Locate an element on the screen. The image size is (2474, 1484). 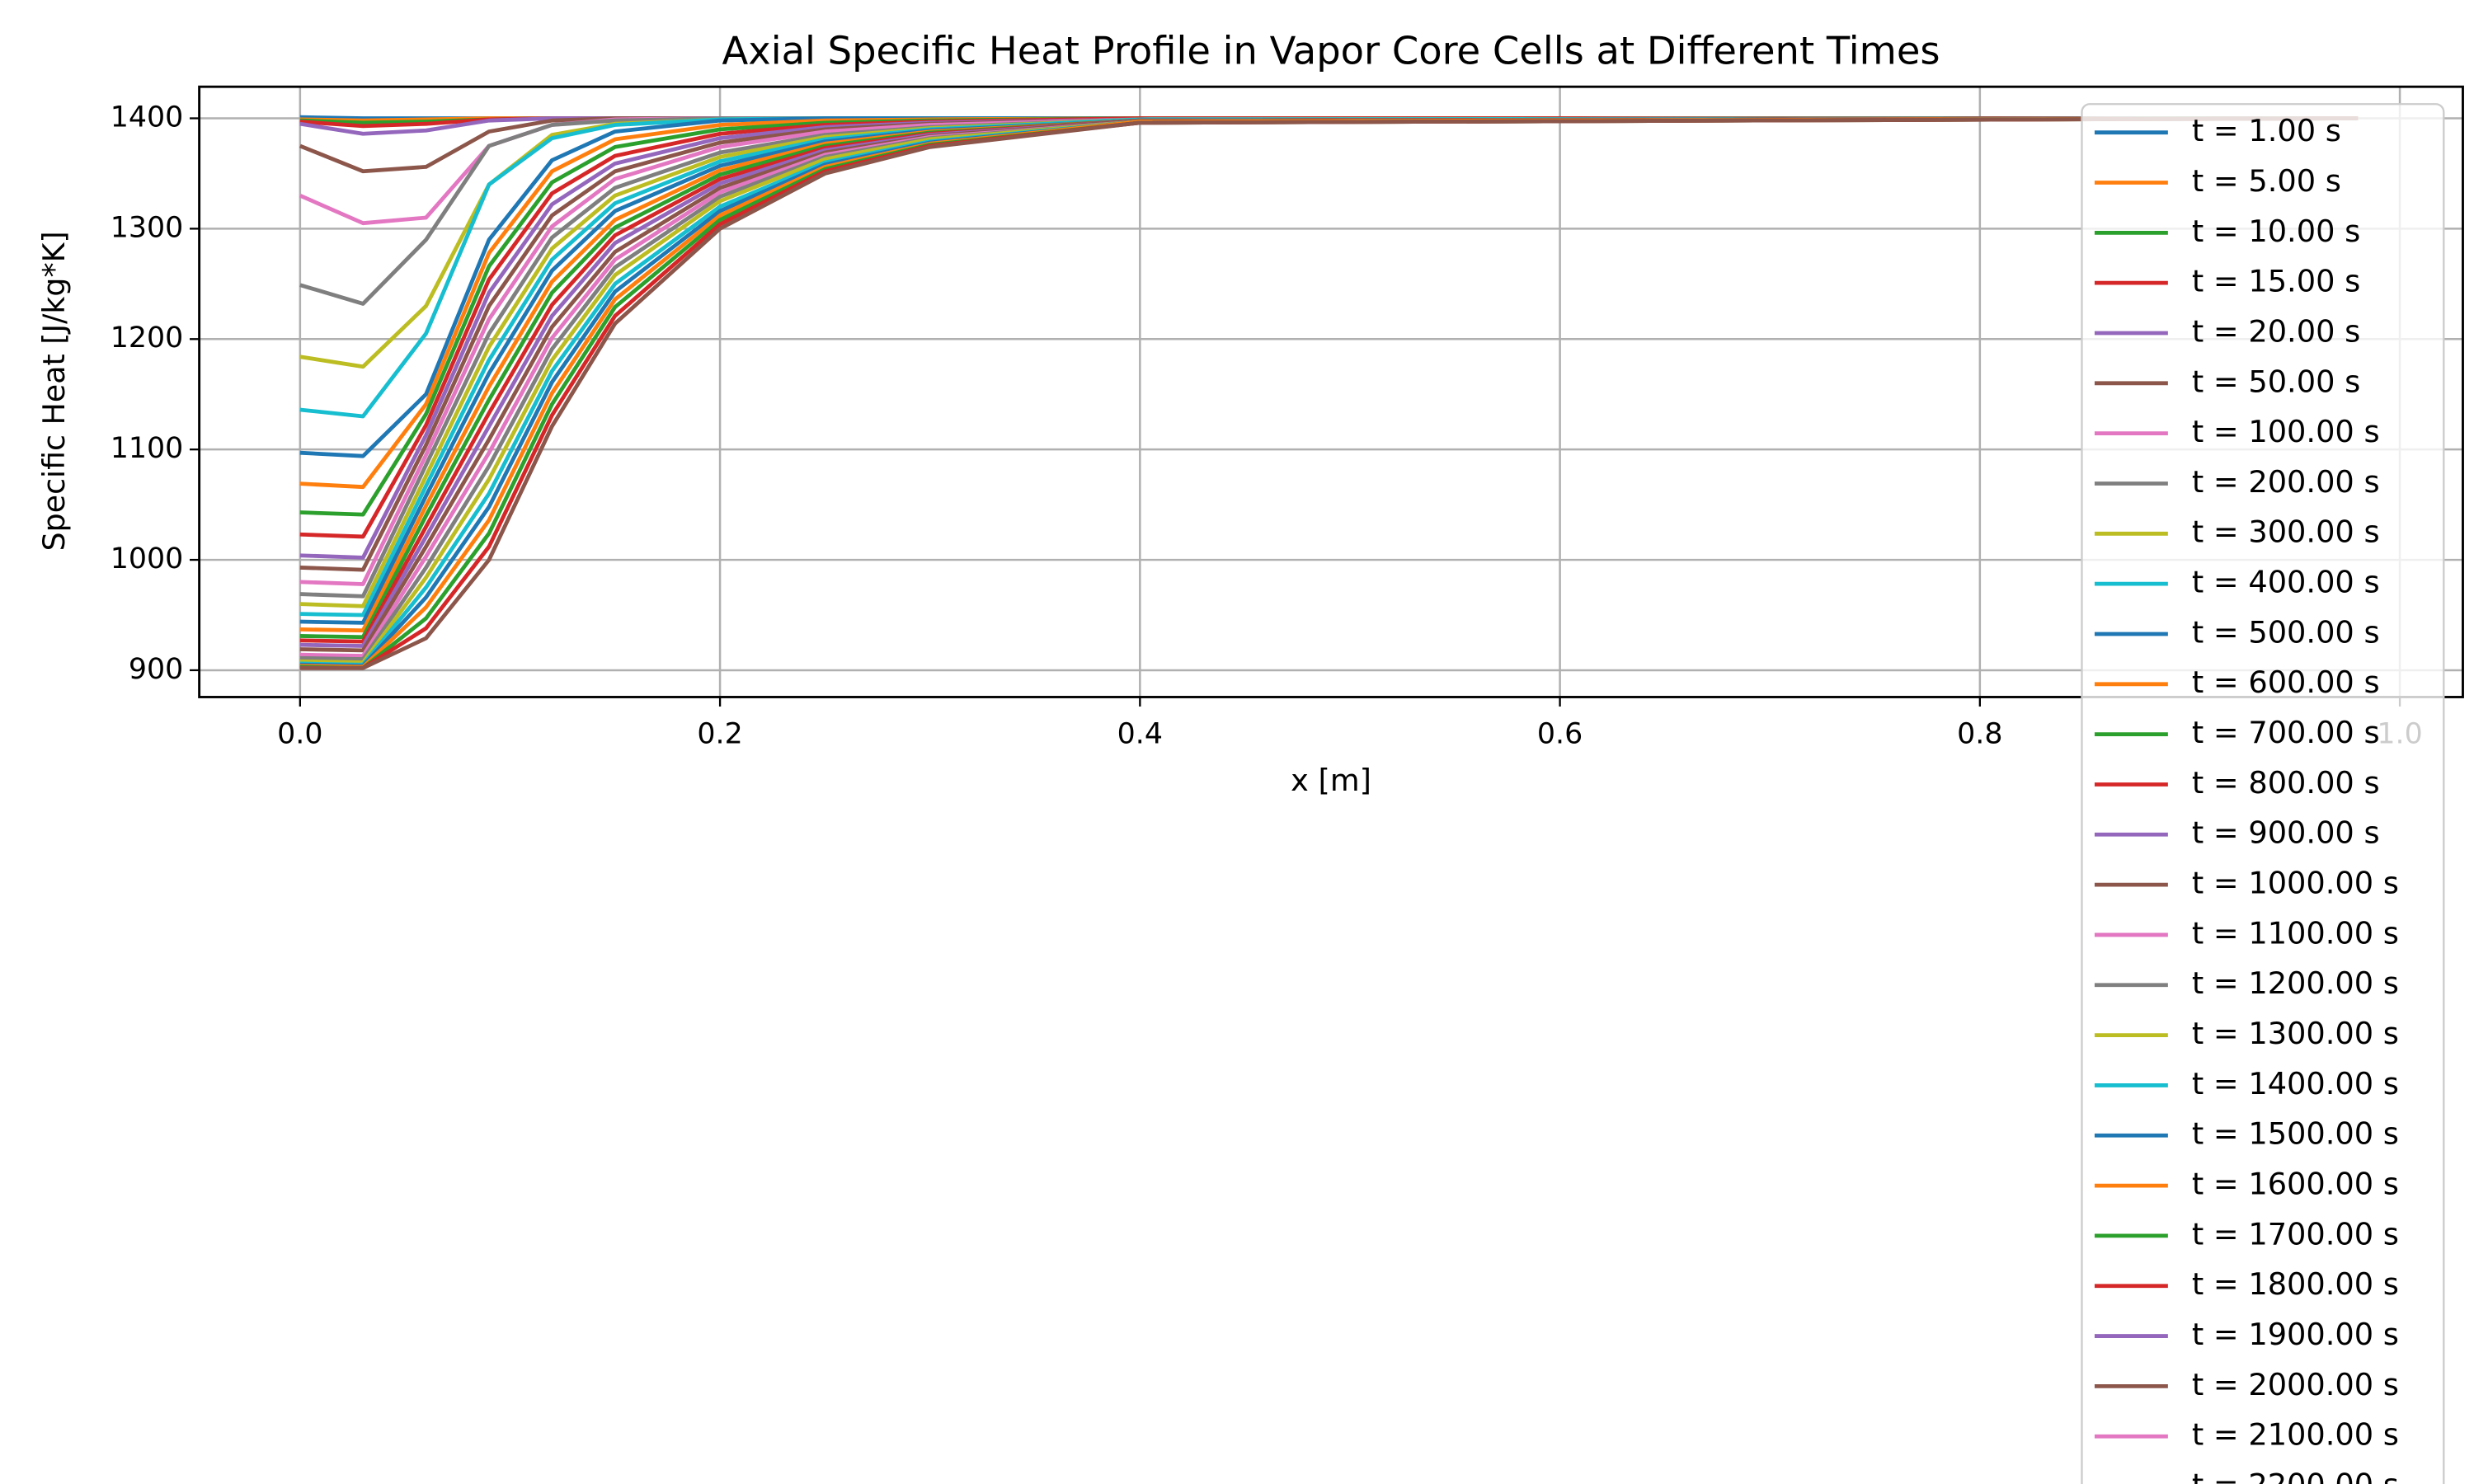
legend-label: t = 1600.00 s is located at coordinates (2295, 1184).